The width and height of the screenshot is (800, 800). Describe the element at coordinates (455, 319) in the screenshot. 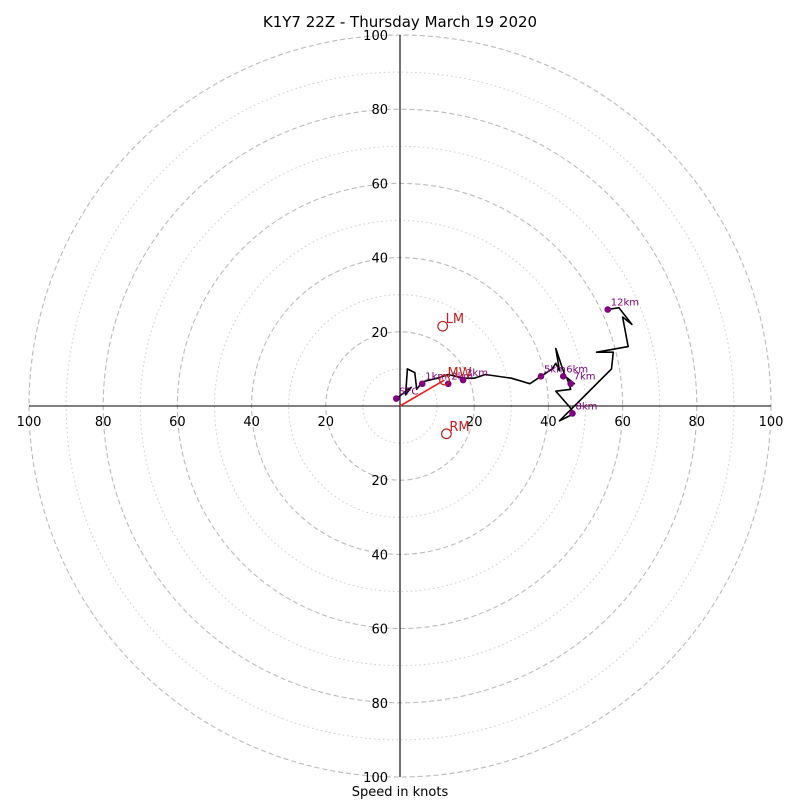

I see `storm-motion-label: LM` at that location.